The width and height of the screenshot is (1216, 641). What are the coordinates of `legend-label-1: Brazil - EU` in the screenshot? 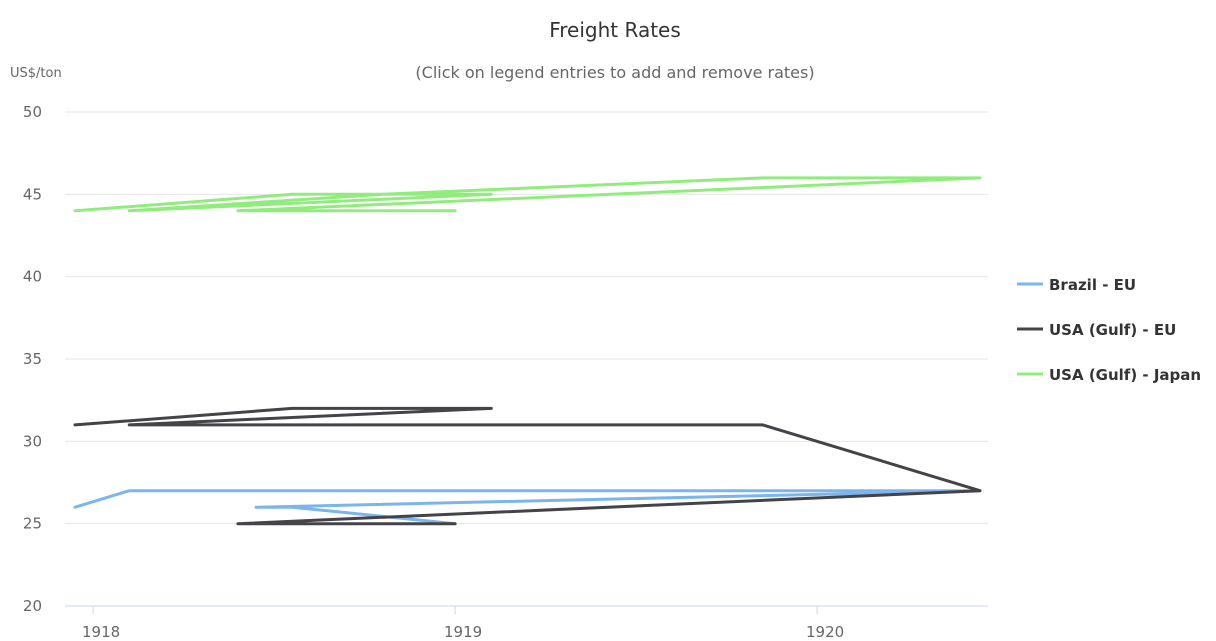 It's located at (1092, 285).